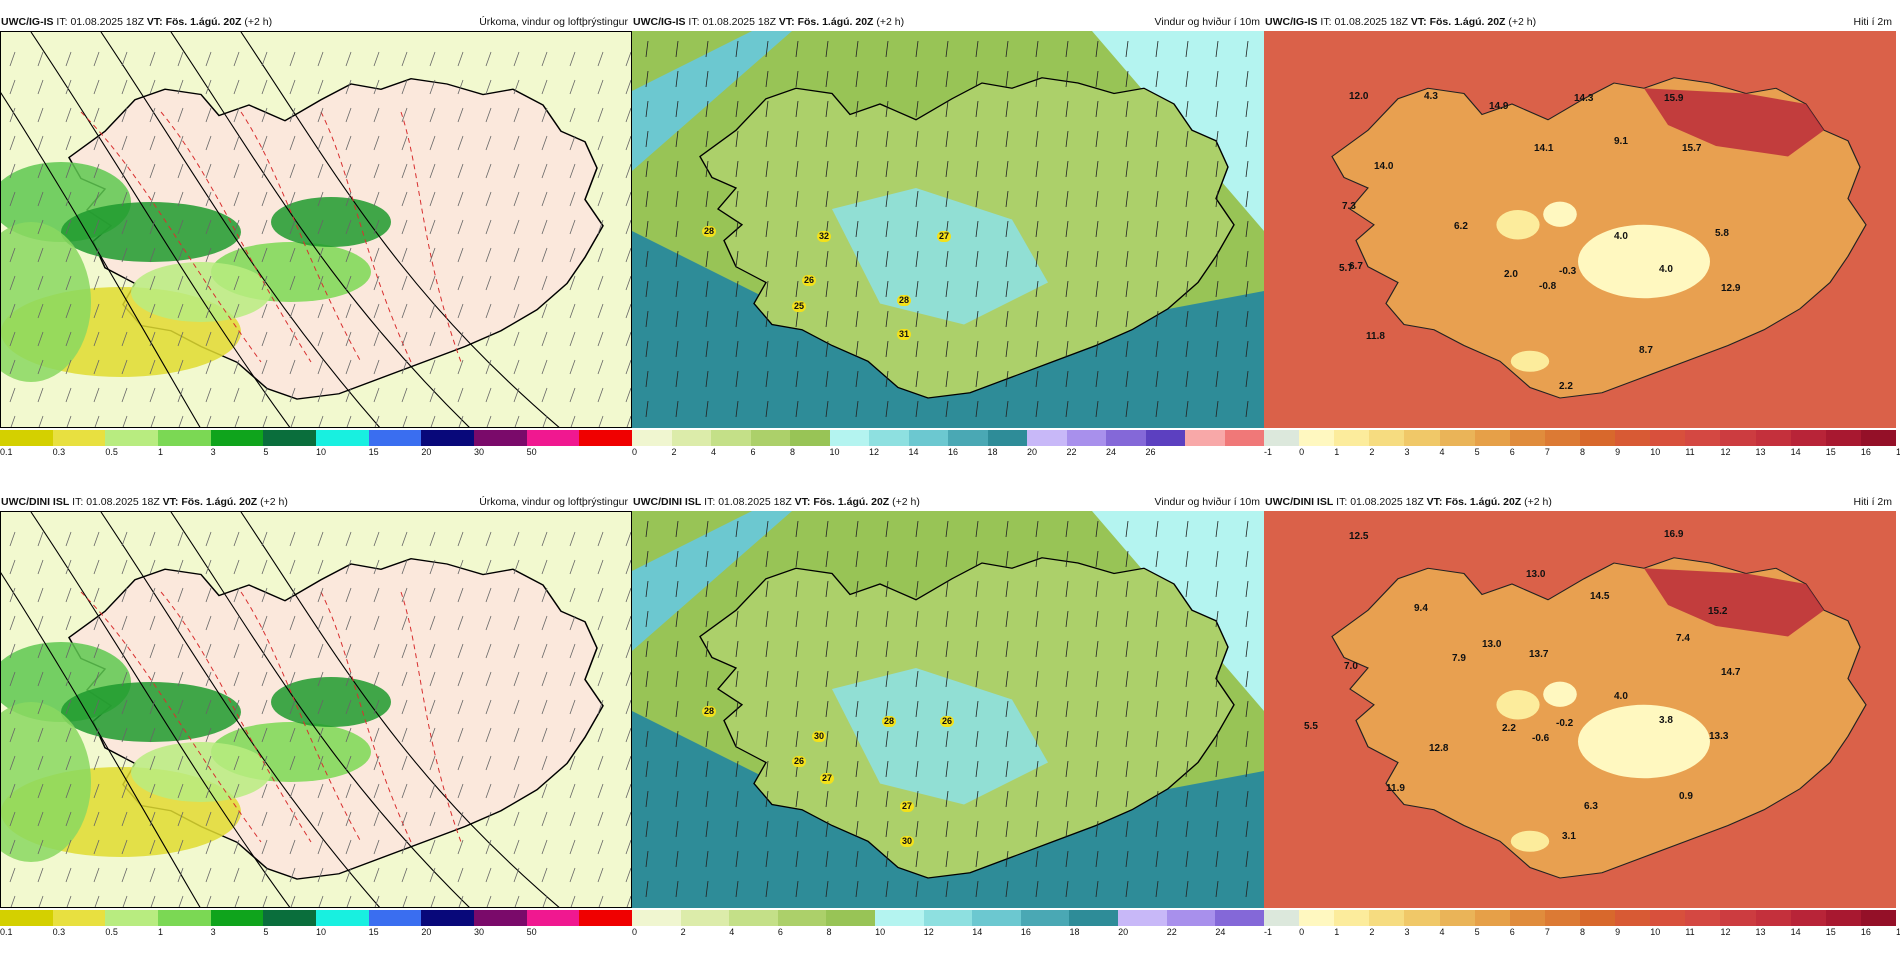 This screenshot has height=954, width=1900. Describe the element at coordinates (1666, 269) in the screenshot. I see `temperature-label: 4.0` at that location.